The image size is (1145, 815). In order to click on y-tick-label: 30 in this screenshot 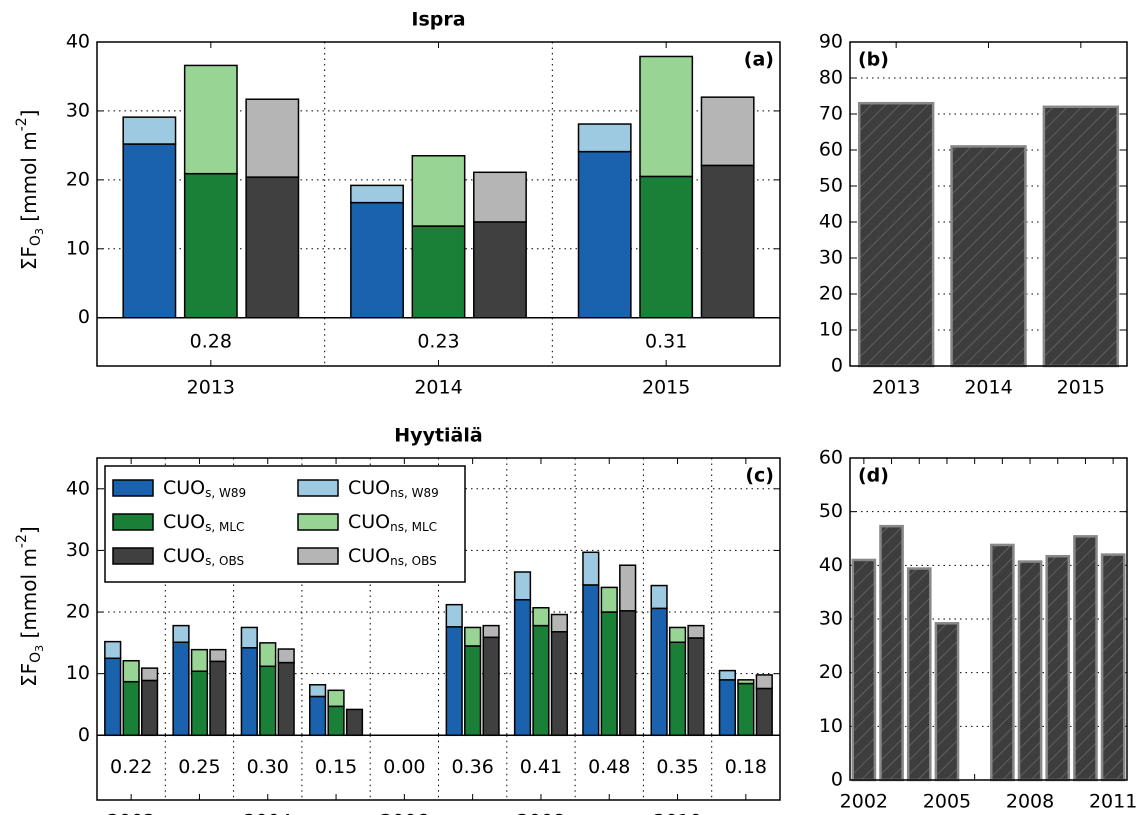, I will do `click(831, 619)`.